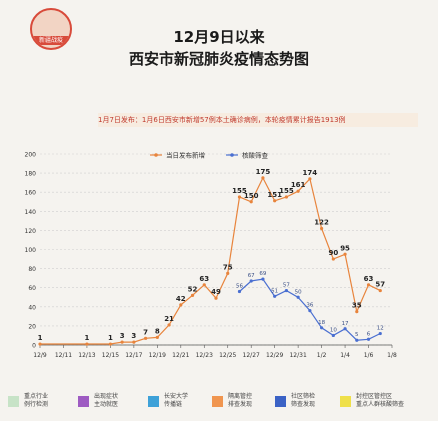 The image size is (438, 421). I want to click on data-label: 49, so click(216, 292).